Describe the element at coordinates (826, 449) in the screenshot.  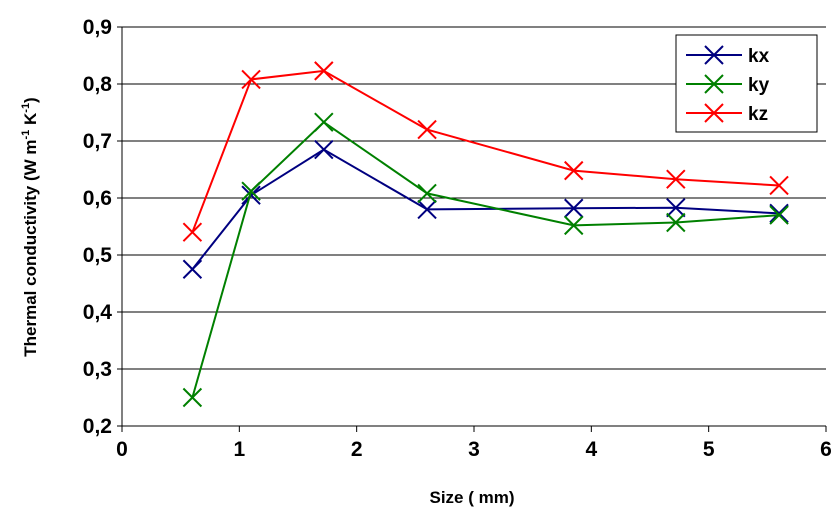
I see `x-tick-label: 6` at that location.